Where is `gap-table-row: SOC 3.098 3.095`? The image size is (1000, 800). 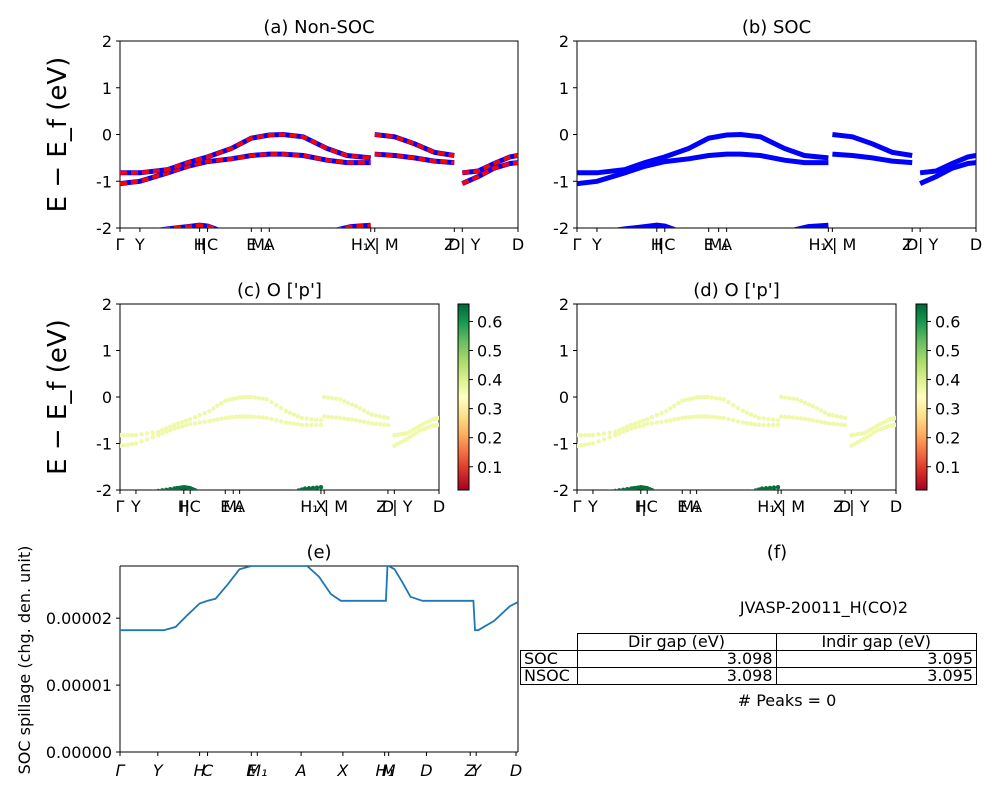
gap-table-row: SOC 3.098 3.095 is located at coordinates (748, 659).